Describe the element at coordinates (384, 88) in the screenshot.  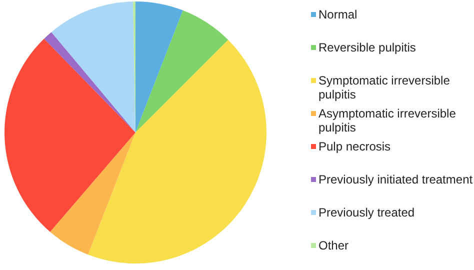
I see `legend-label: Symptomatic irreversible pulpitis` at that location.